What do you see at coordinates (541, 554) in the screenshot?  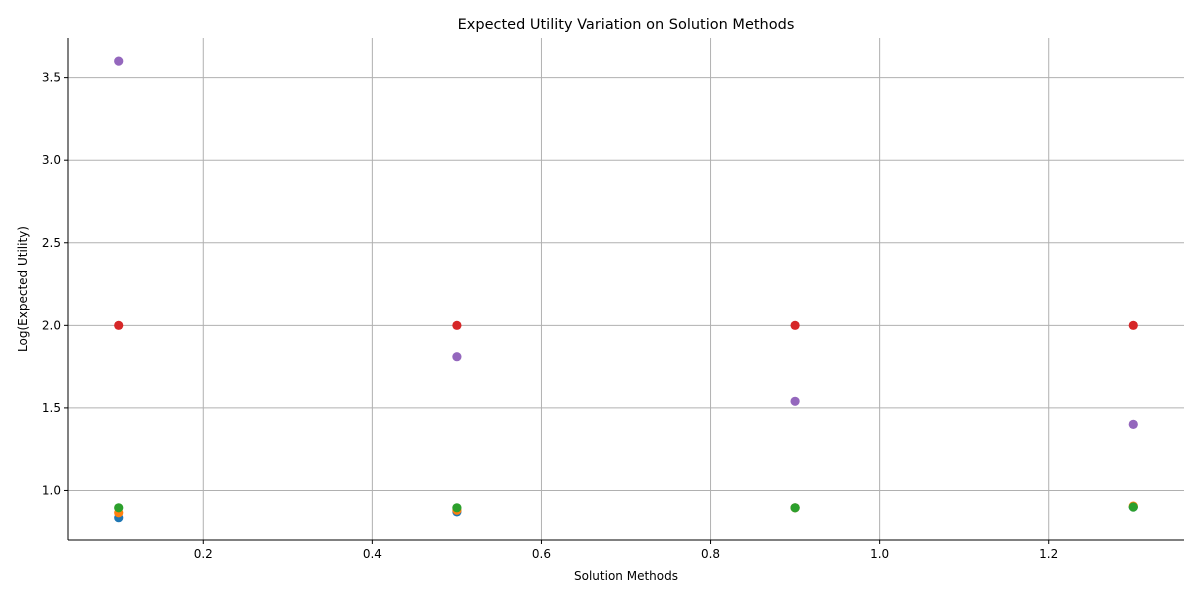 I see `x-tick-label: 0.6` at bounding box center [541, 554].